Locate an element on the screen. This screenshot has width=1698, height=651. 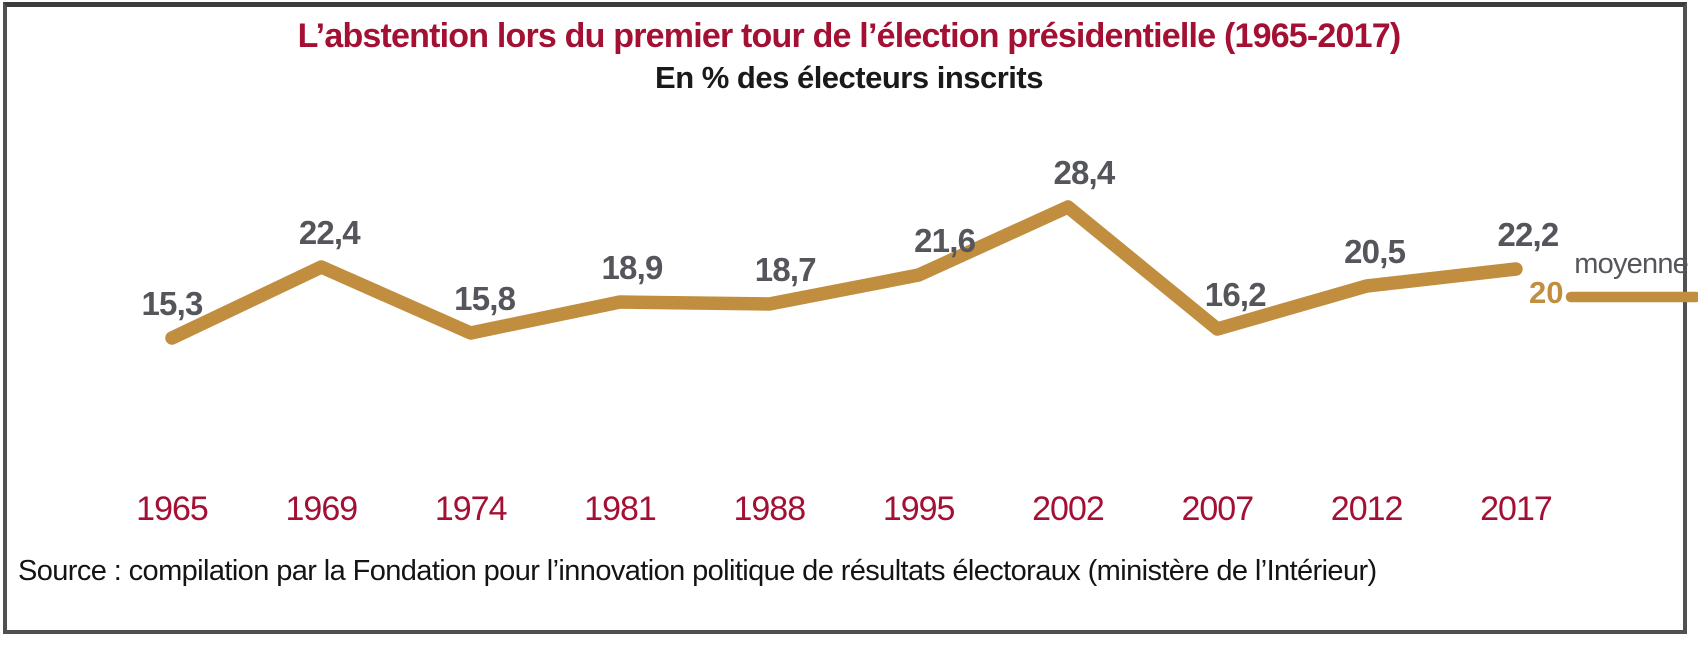
year-label: 1995 is located at coordinates (919, 509).